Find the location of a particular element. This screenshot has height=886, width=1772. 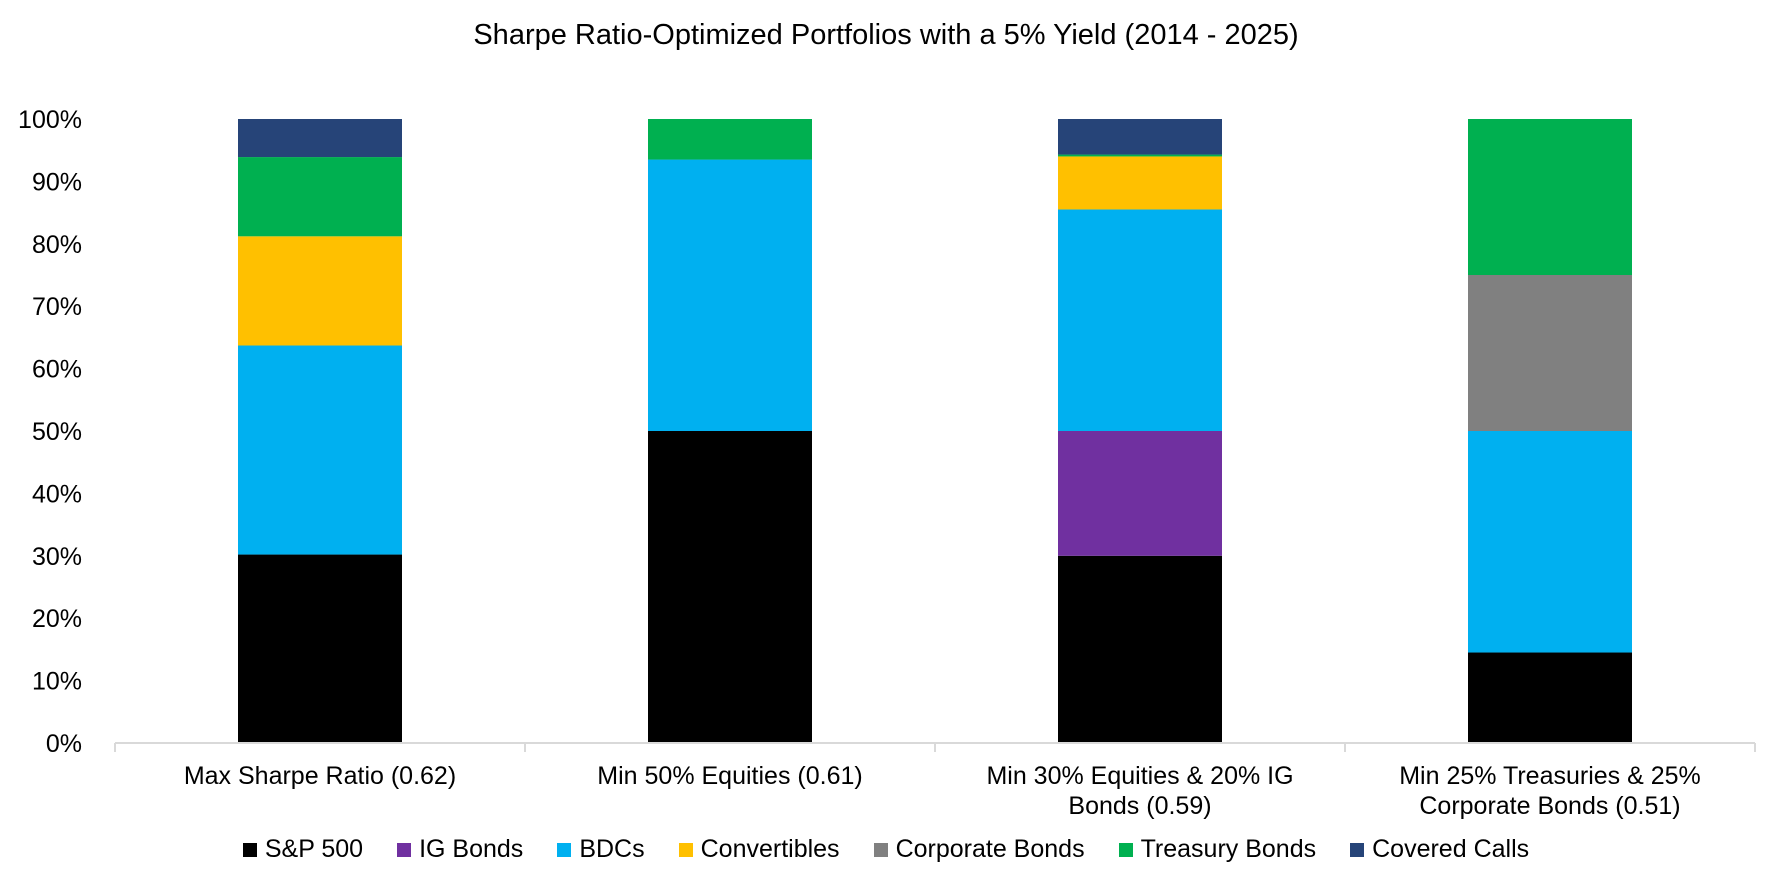

legend-item: S&P 500 is located at coordinates (303, 849).